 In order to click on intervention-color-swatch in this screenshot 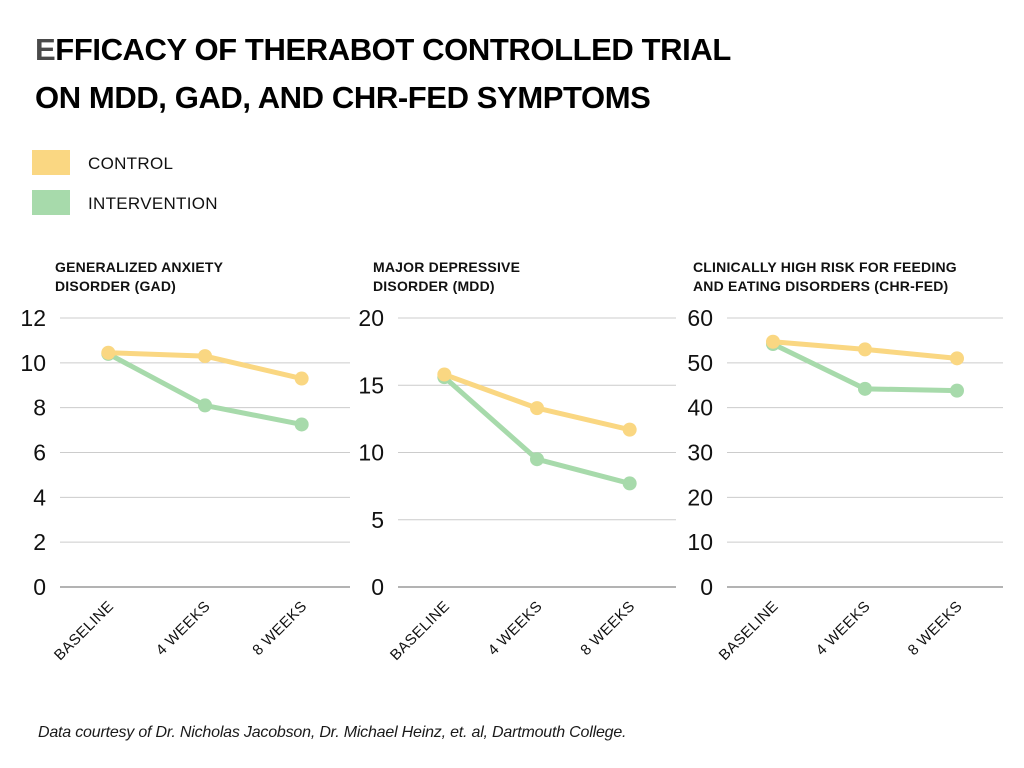, I will do `click(51, 202)`.